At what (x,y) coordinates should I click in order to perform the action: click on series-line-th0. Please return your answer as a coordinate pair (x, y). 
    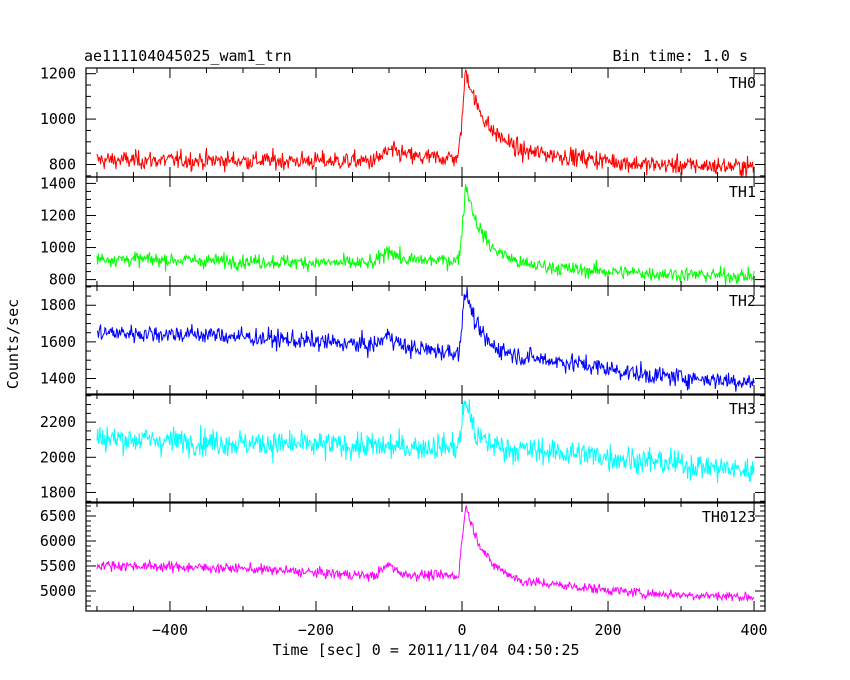
    Looking at the image, I should click on (425, 122).